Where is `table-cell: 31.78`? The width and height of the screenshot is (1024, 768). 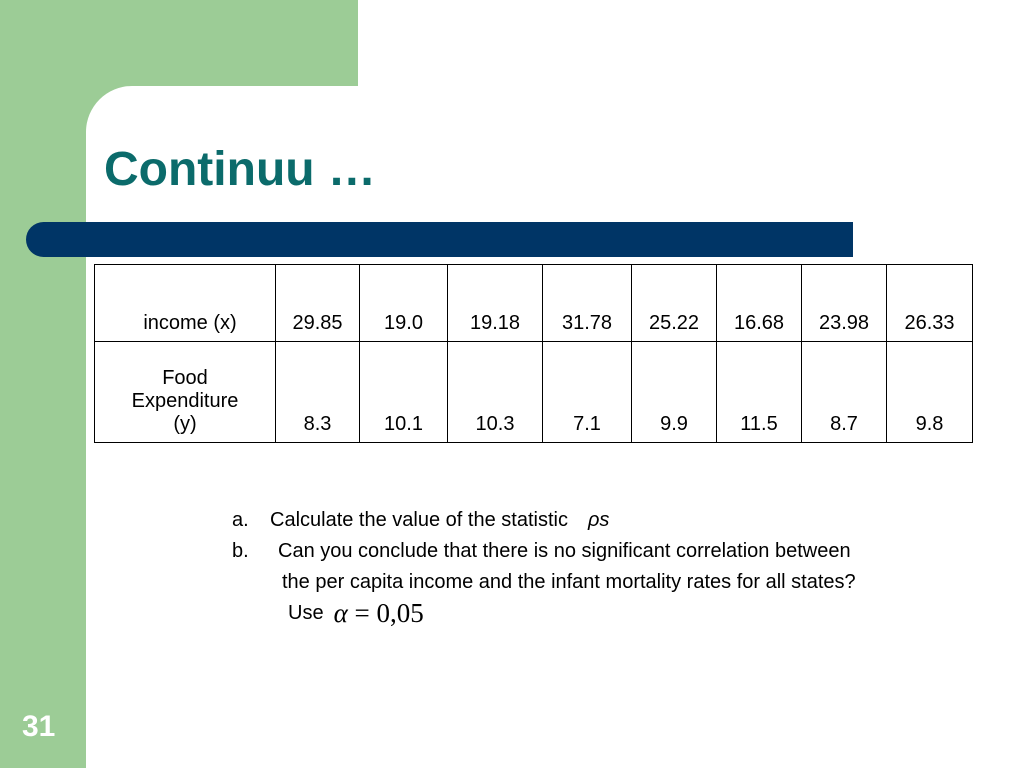 table-cell: 31.78 is located at coordinates (587, 303).